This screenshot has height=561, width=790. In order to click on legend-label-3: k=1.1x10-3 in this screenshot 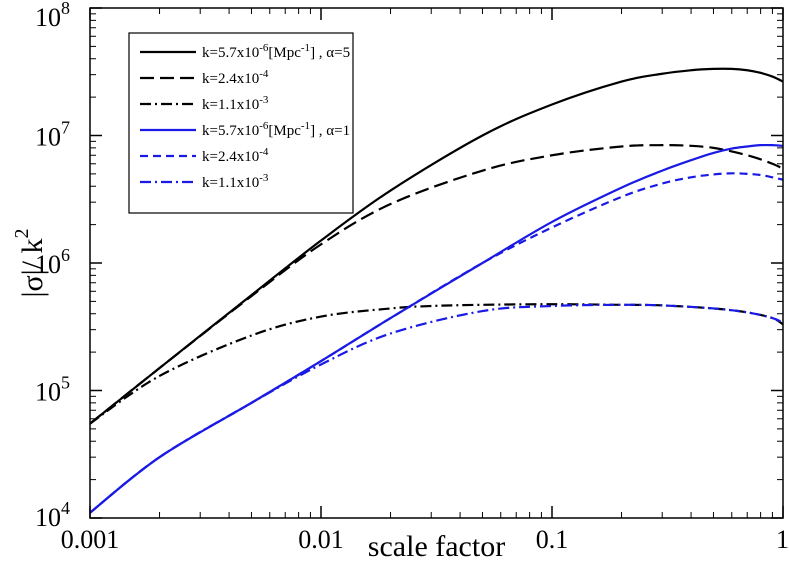, I will do `click(235, 103)`.